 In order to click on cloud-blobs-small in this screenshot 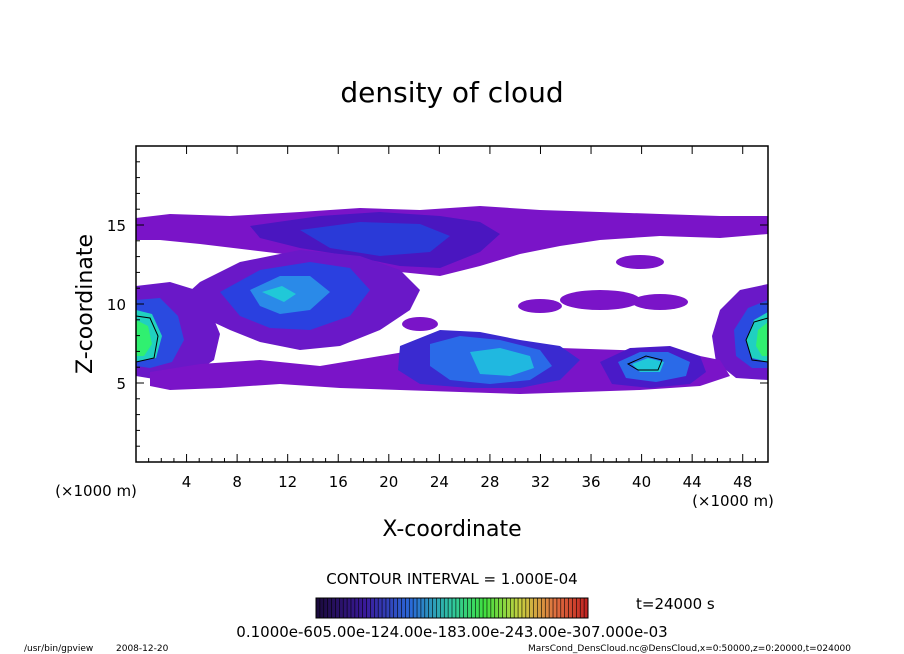, I will do `click(437, 321)`.